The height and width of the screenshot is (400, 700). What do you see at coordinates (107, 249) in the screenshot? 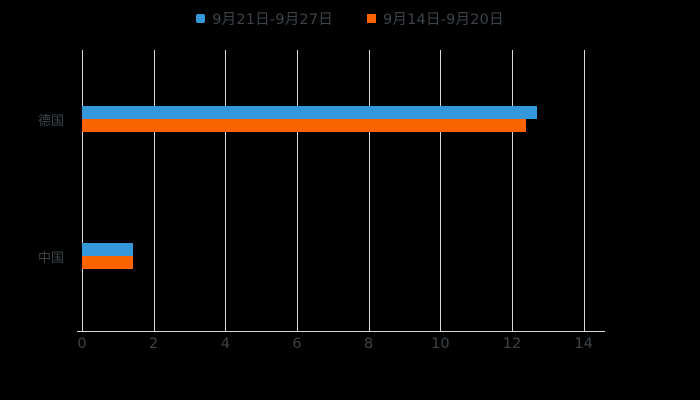
I see `bar-中国-series-1` at bounding box center [107, 249].